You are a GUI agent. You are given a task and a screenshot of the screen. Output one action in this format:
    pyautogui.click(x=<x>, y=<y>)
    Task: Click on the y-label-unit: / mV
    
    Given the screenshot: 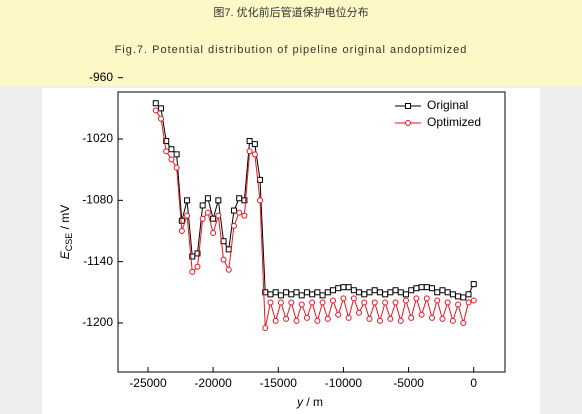 What is the action you would take?
    pyautogui.click(x=65, y=219)
    